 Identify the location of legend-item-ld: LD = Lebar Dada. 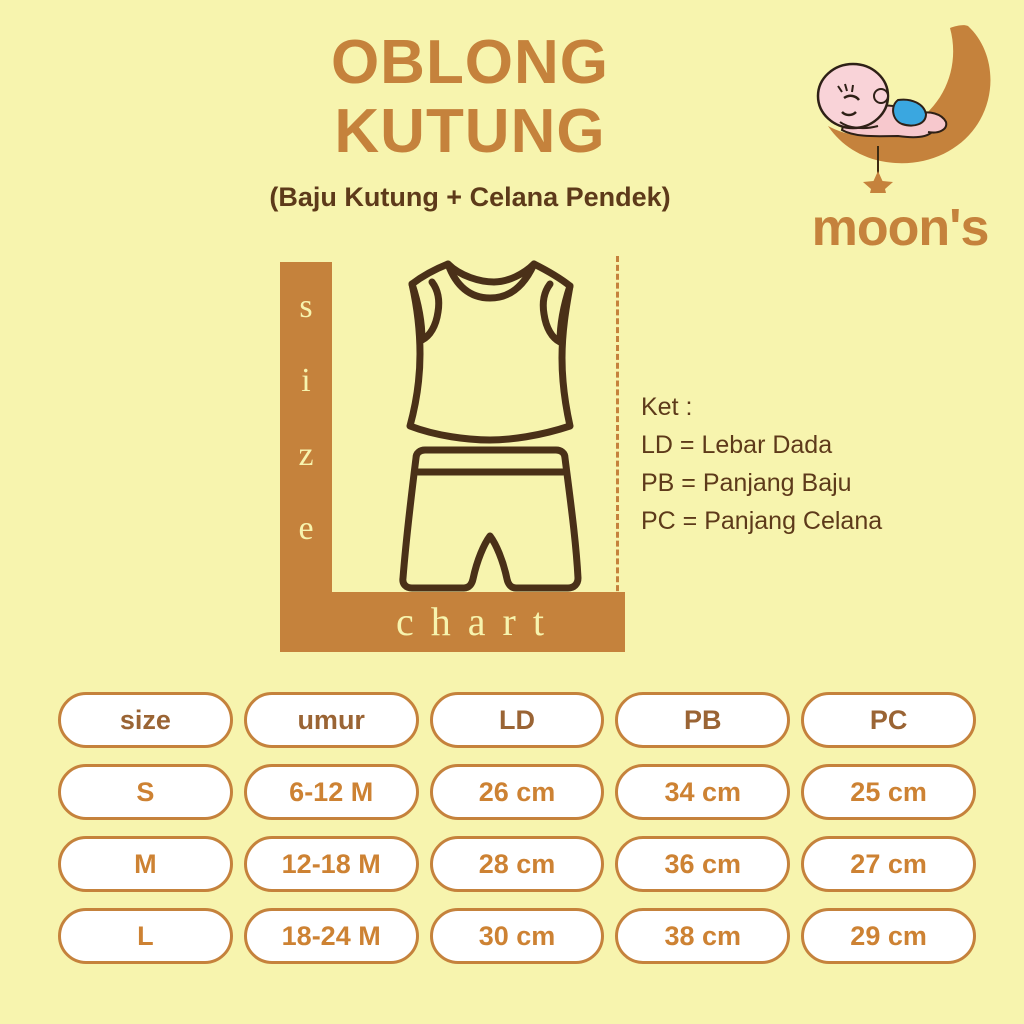
(737, 445).